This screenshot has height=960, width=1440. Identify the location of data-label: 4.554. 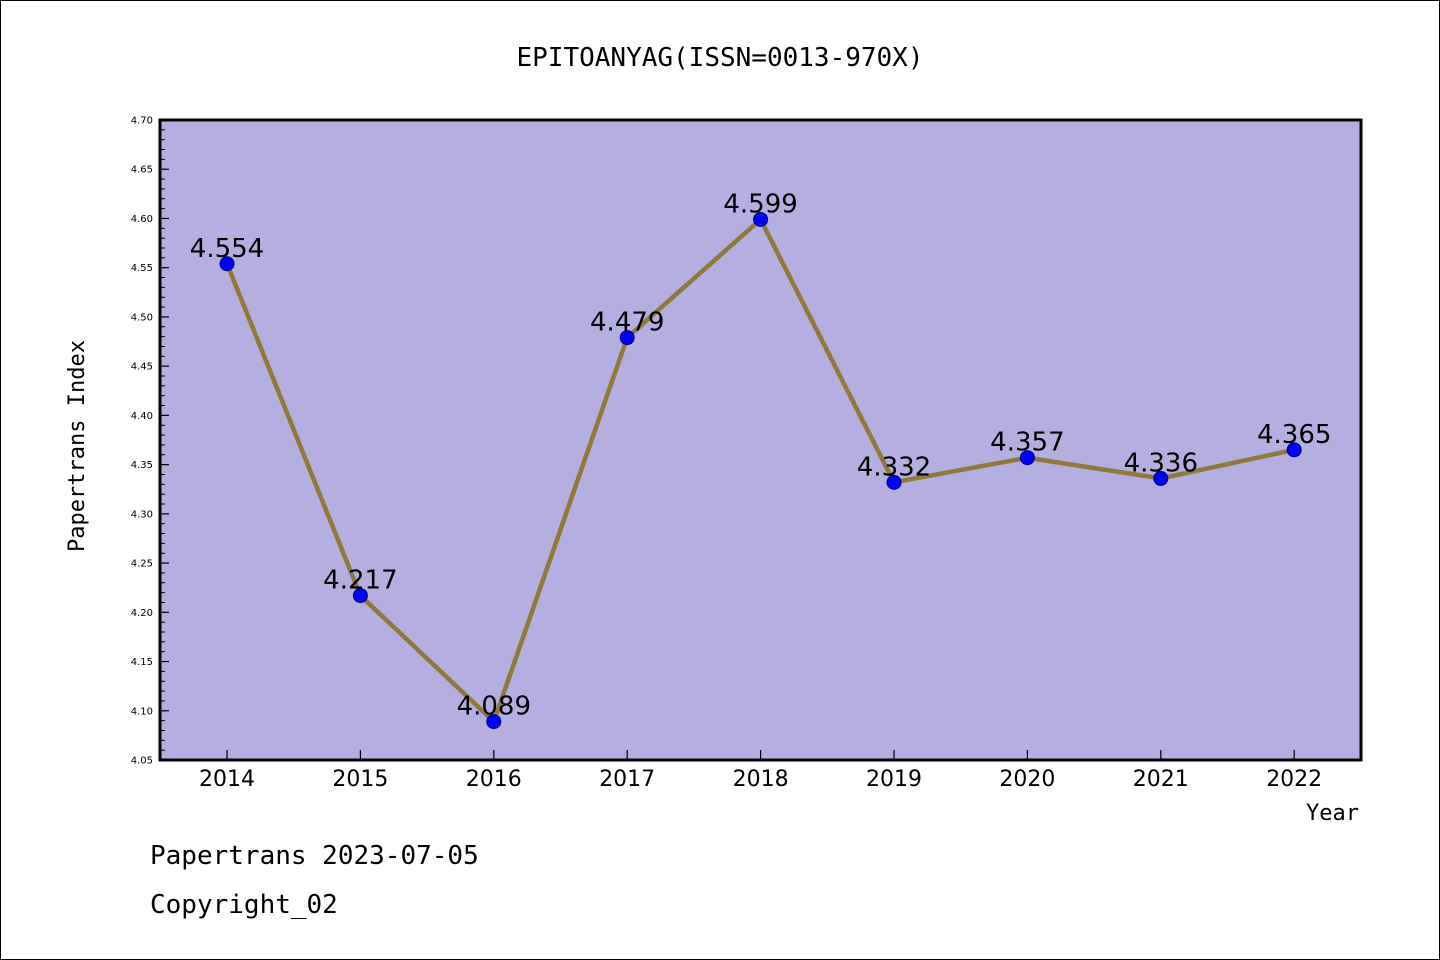
(227, 249).